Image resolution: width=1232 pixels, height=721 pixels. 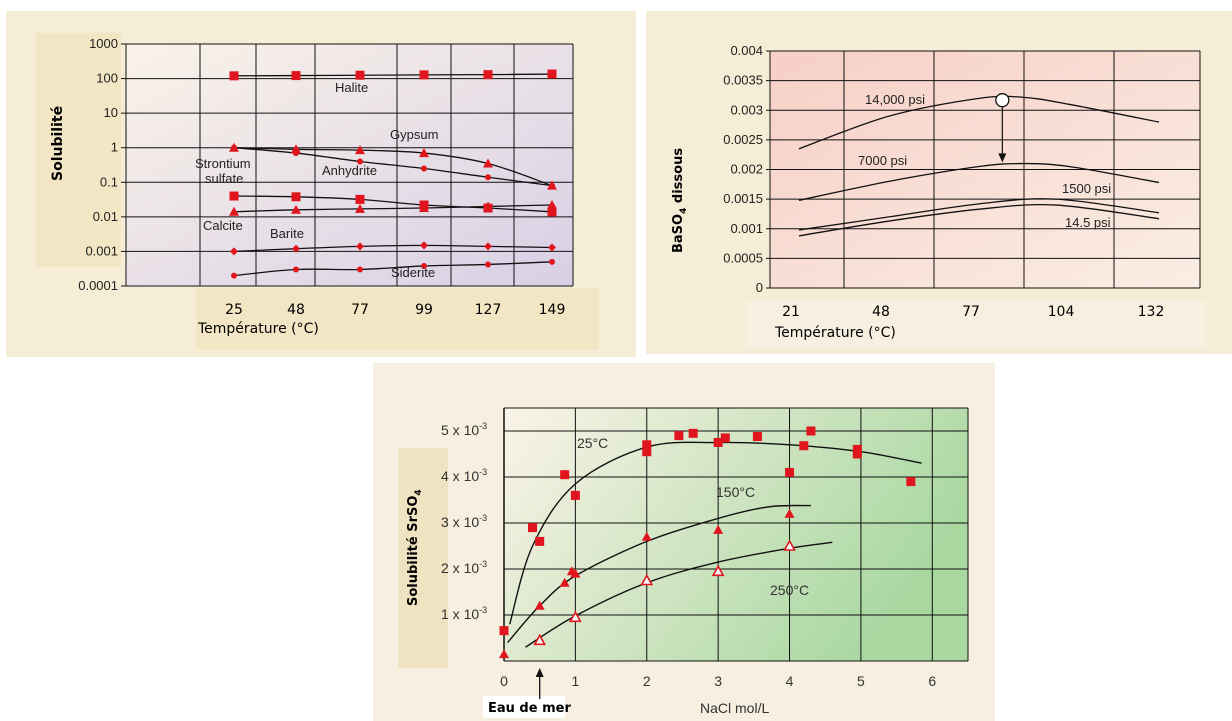 What do you see at coordinates (287, 233) in the screenshot?
I see `label-barite: Barite` at bounding box center [287, 233].